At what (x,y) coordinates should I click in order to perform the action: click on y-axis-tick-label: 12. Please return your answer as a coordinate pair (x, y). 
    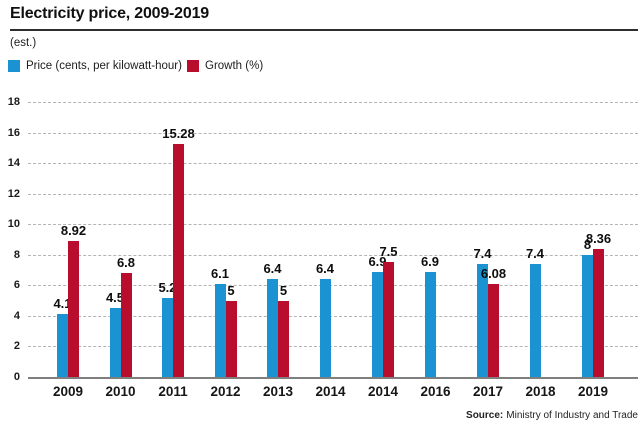
    Looking at the image, I should click on (13, 193).